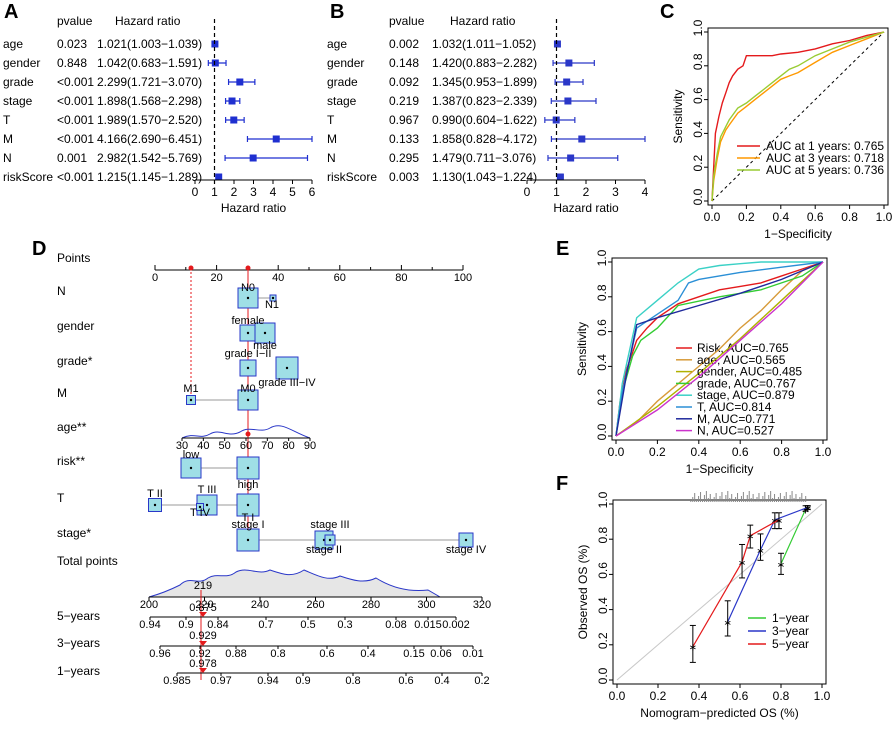  I want to click on y3-tick-label: 0.01, so click(472, 654).